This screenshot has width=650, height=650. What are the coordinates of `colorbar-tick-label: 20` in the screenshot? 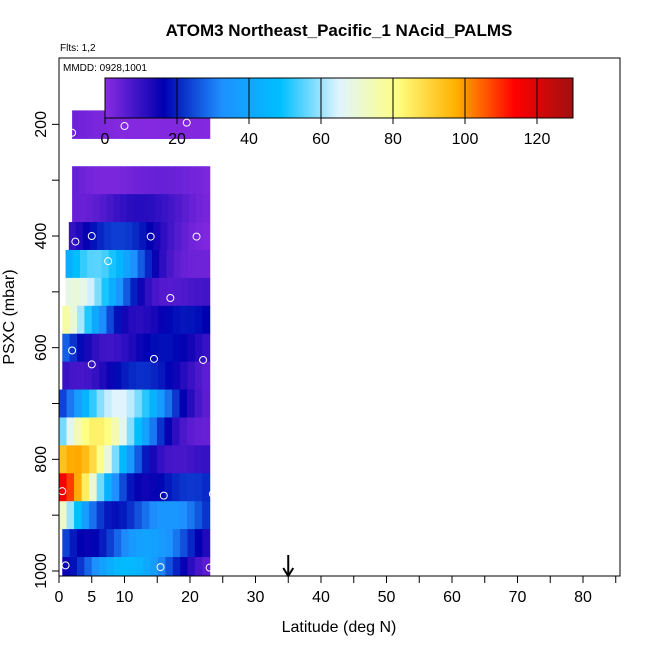 It's located at (177, 139).